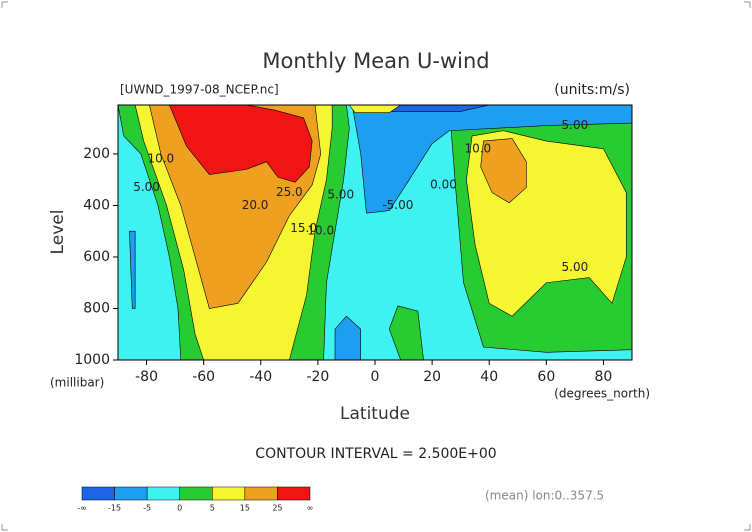 This screenshot has height=532, width=752. Describe the element at coordinates (277, 508) in the screenshot. I see `colorbar-label: 25` at that location.